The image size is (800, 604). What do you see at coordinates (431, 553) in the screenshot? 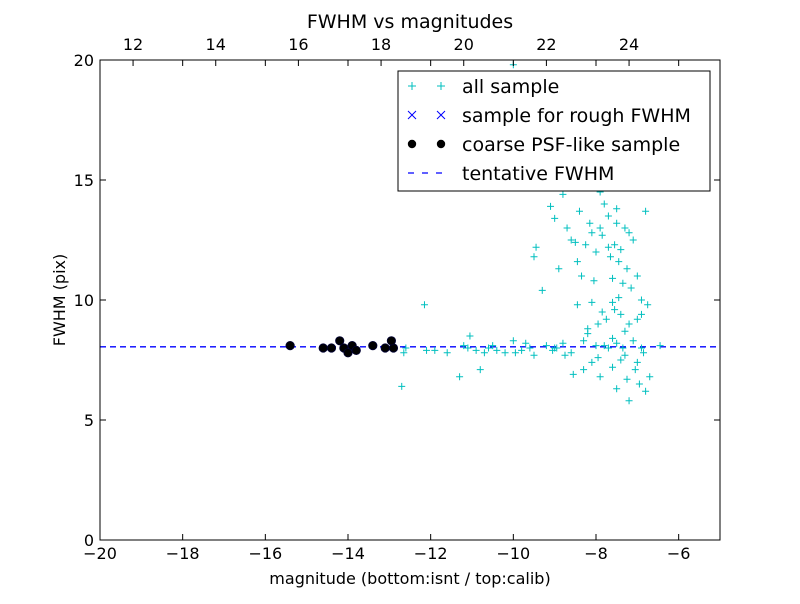
I see `x-tick-label: −12` at bounding box center [431, 553].